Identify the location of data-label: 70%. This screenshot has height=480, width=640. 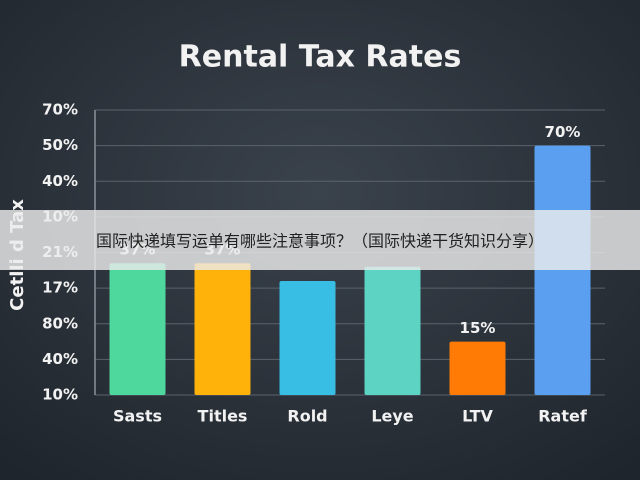
(563, 132).